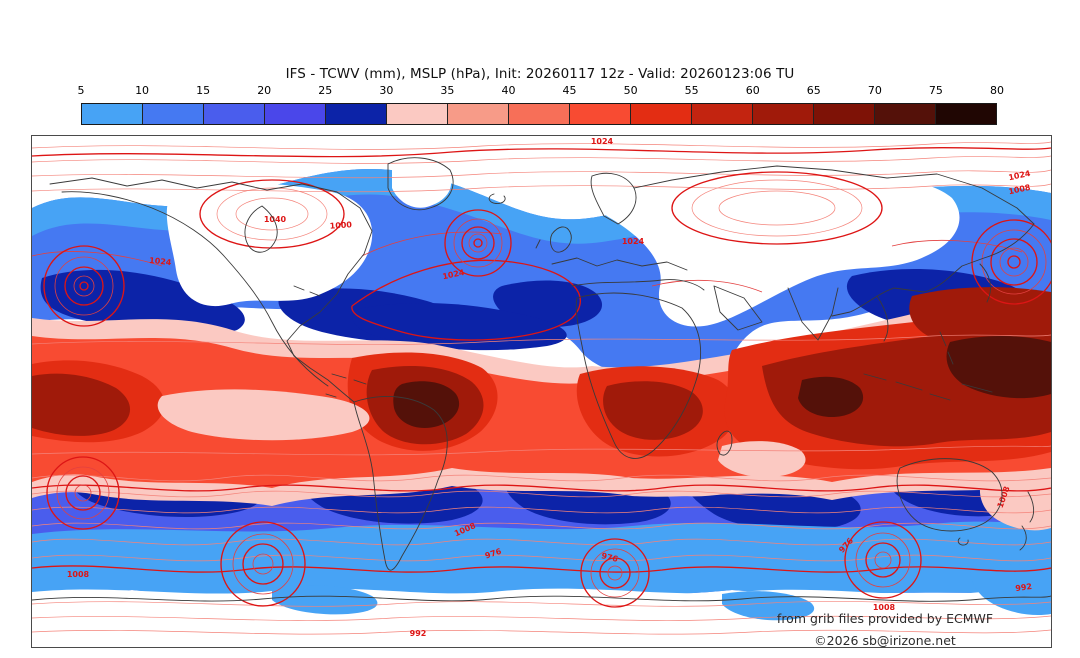 This screenshot has height=658, width=1080. I want to click on colorbar-tick-60: 60, so click(752, 90).